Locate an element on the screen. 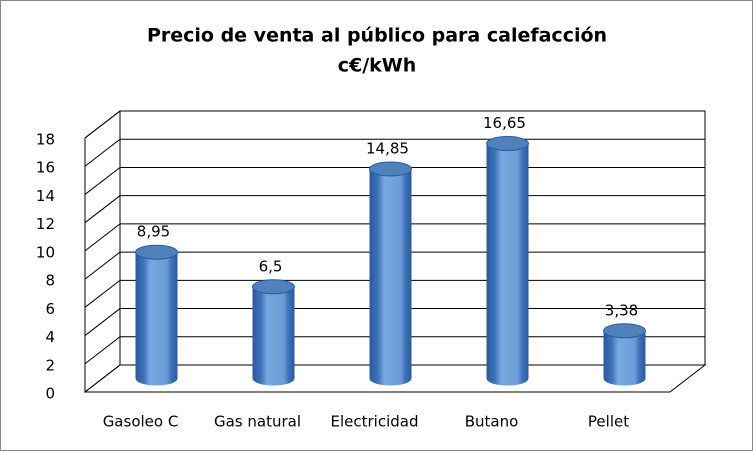 The height and width of the screenshot is (451, 753). value-label: 14,85 is located at coordinates (387, 148).